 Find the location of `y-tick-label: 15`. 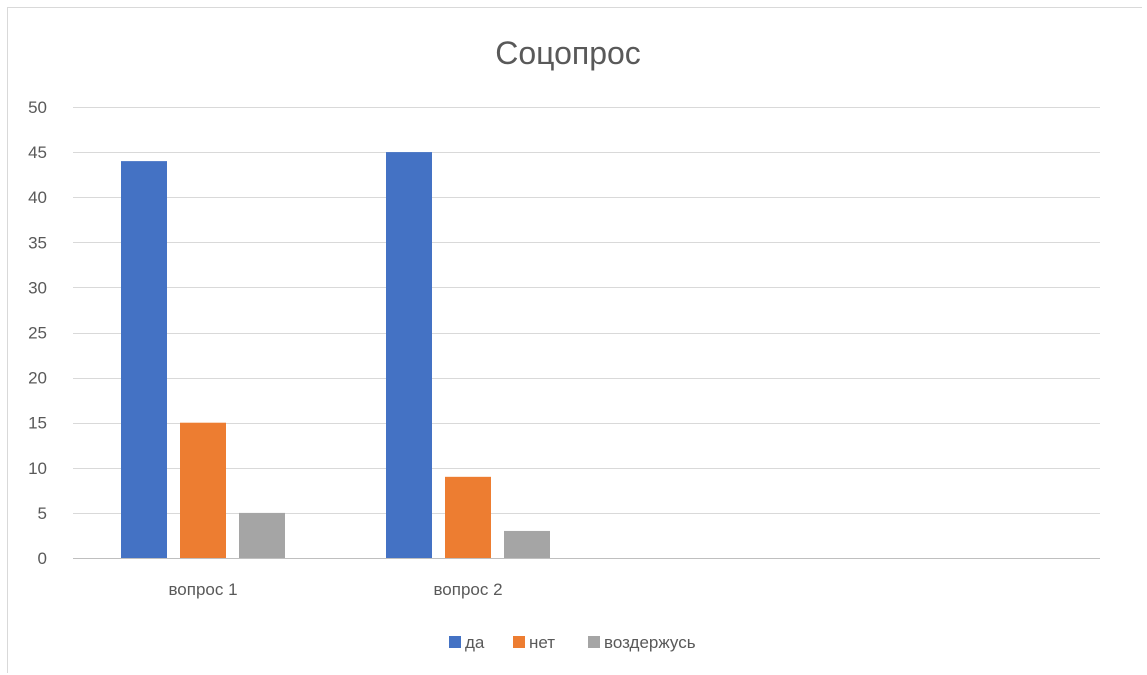

y-tick-label: 15 is located at coordinates (37, 423).